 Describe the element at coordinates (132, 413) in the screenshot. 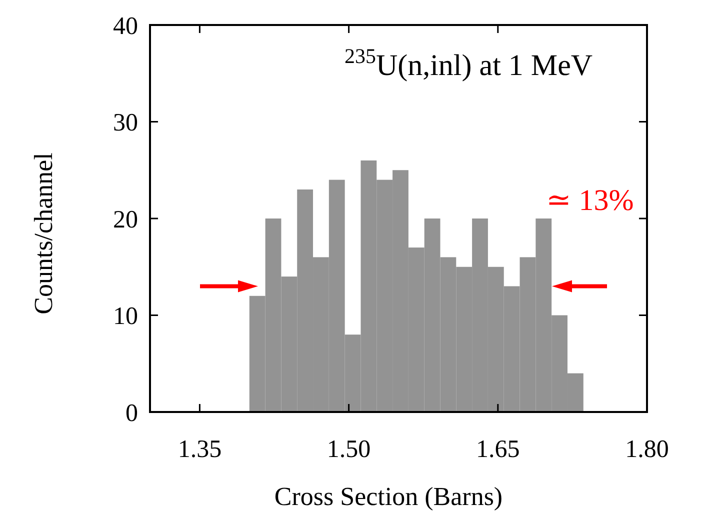

I see `y-tick-label: 0` at that location.